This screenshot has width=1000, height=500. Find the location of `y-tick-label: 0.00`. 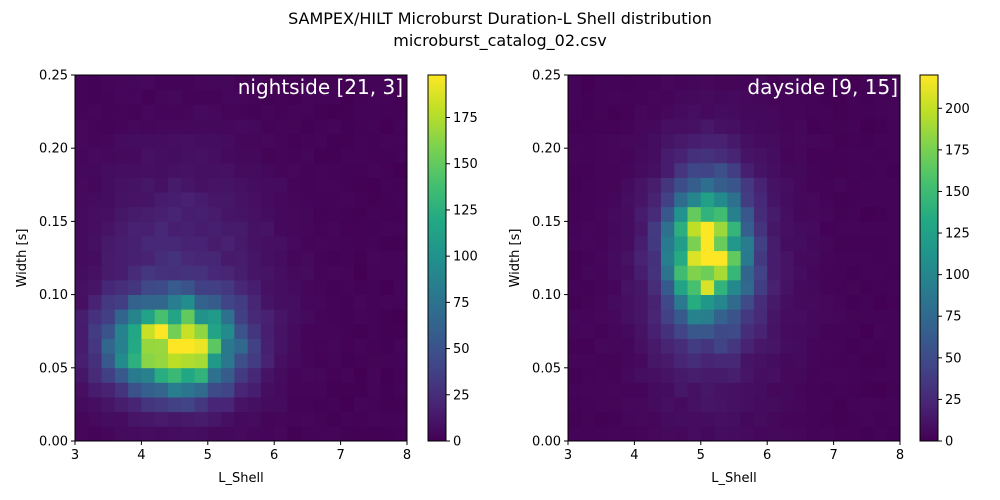

y-tick-label: 0.00 is located at coordinates (546, 442).